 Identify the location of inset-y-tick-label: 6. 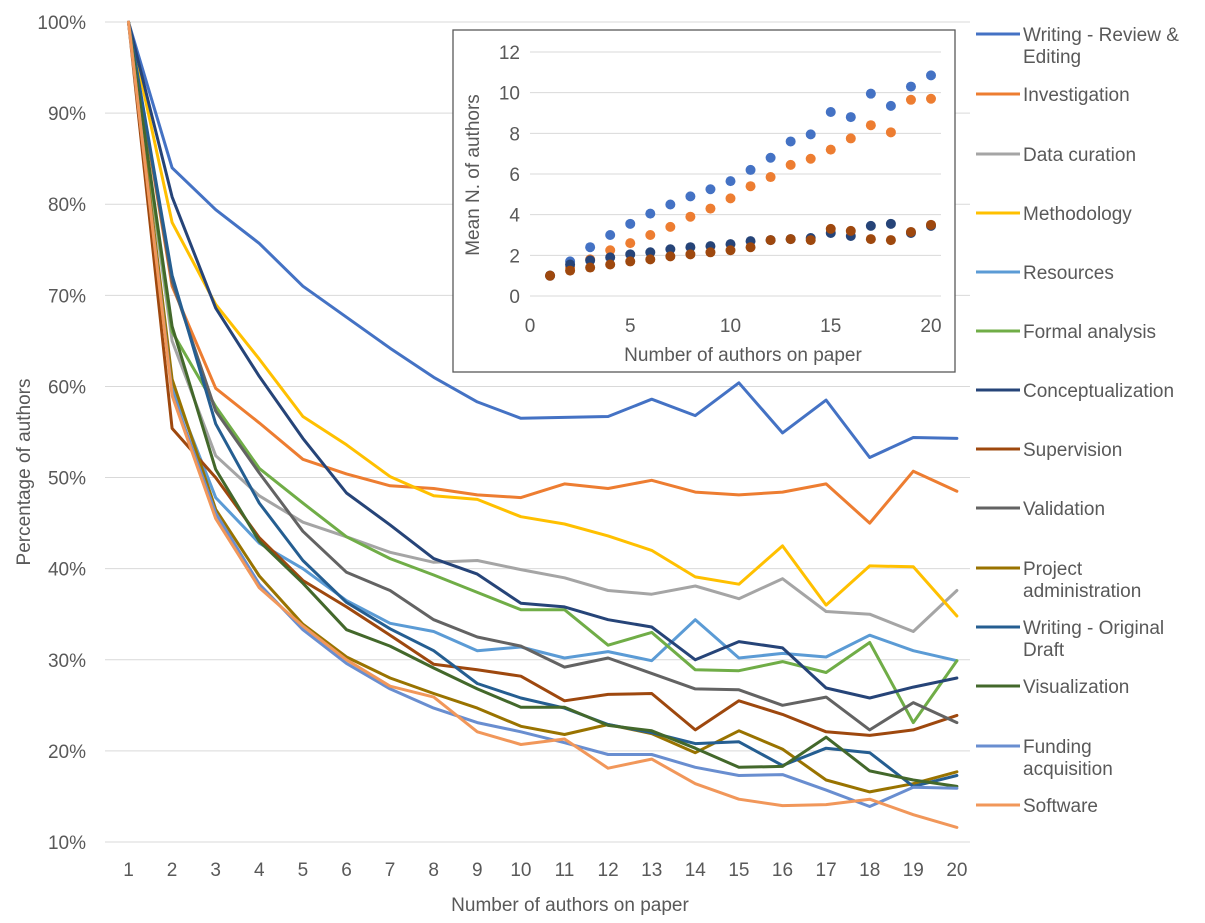
(514, 175).